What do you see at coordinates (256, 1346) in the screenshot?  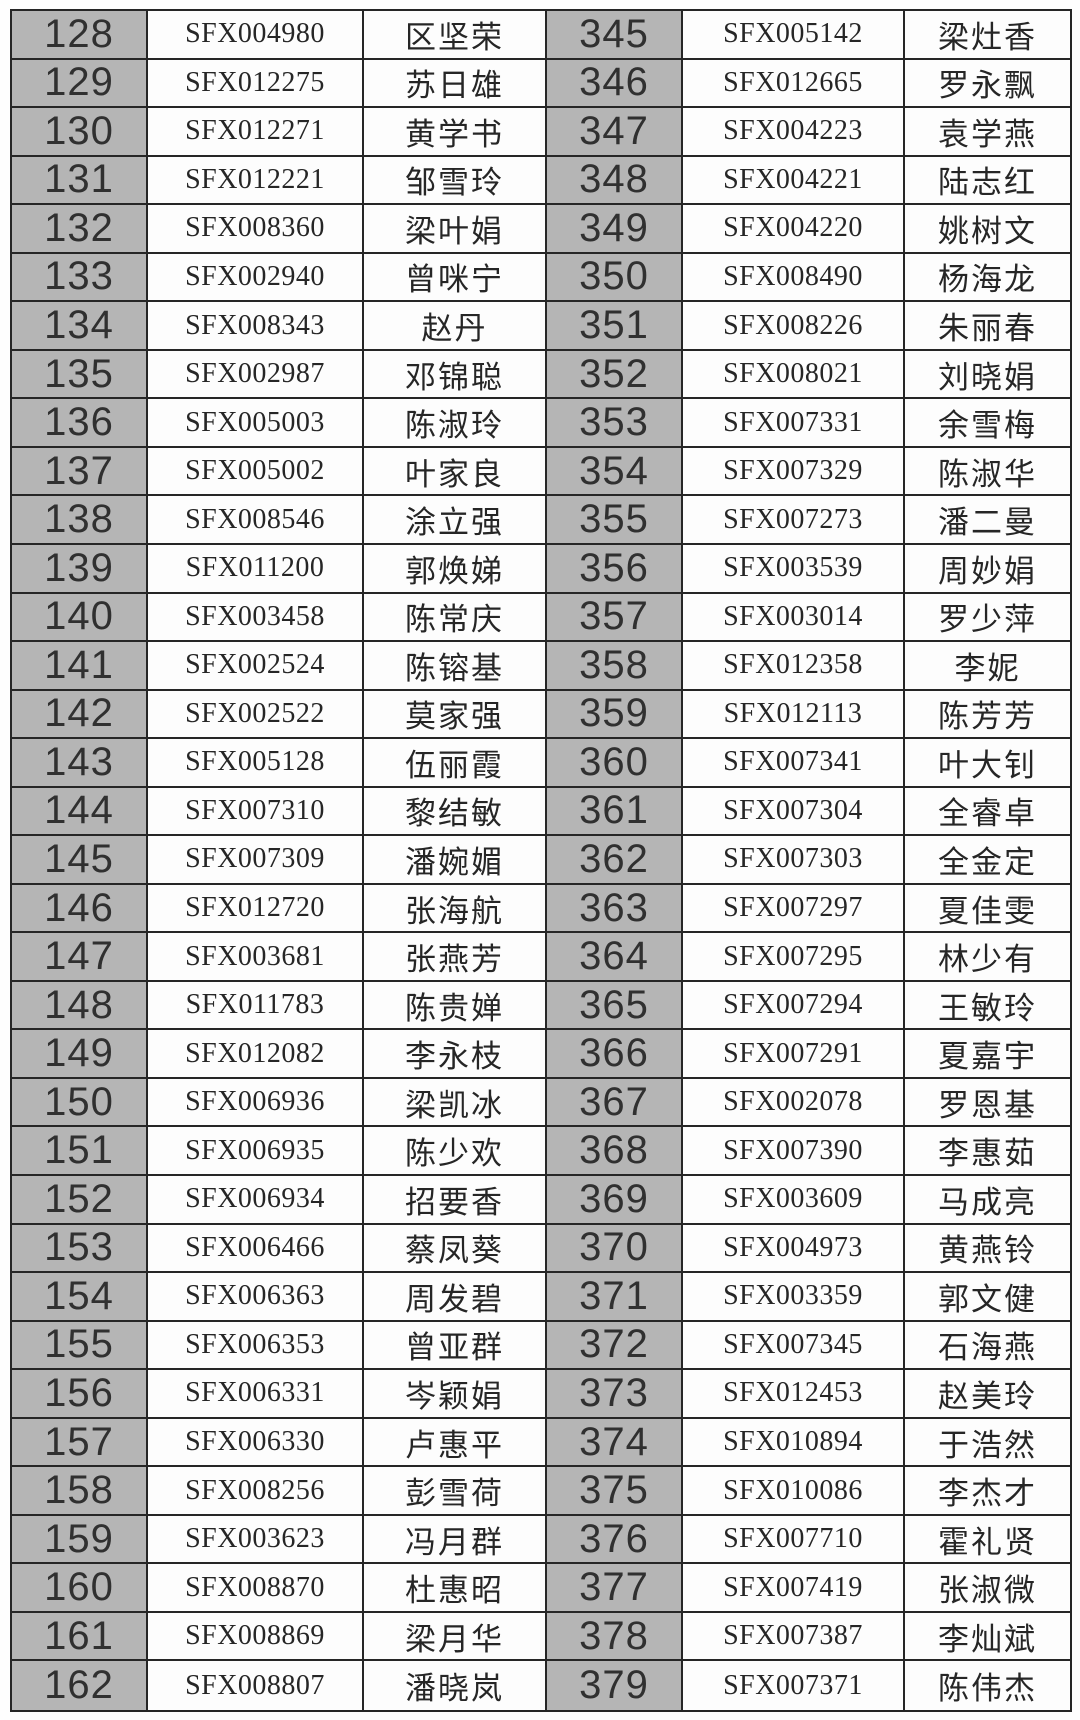 I see `student-id-cell: SFX006353` at bounding box center [256, 1346].